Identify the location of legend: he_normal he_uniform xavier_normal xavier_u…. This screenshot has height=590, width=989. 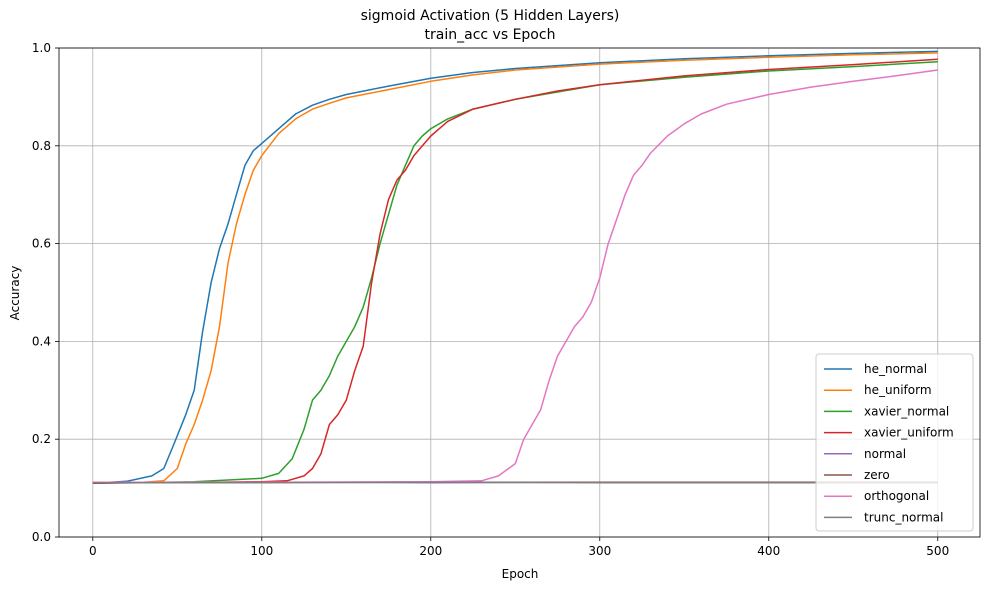
(894, 442).